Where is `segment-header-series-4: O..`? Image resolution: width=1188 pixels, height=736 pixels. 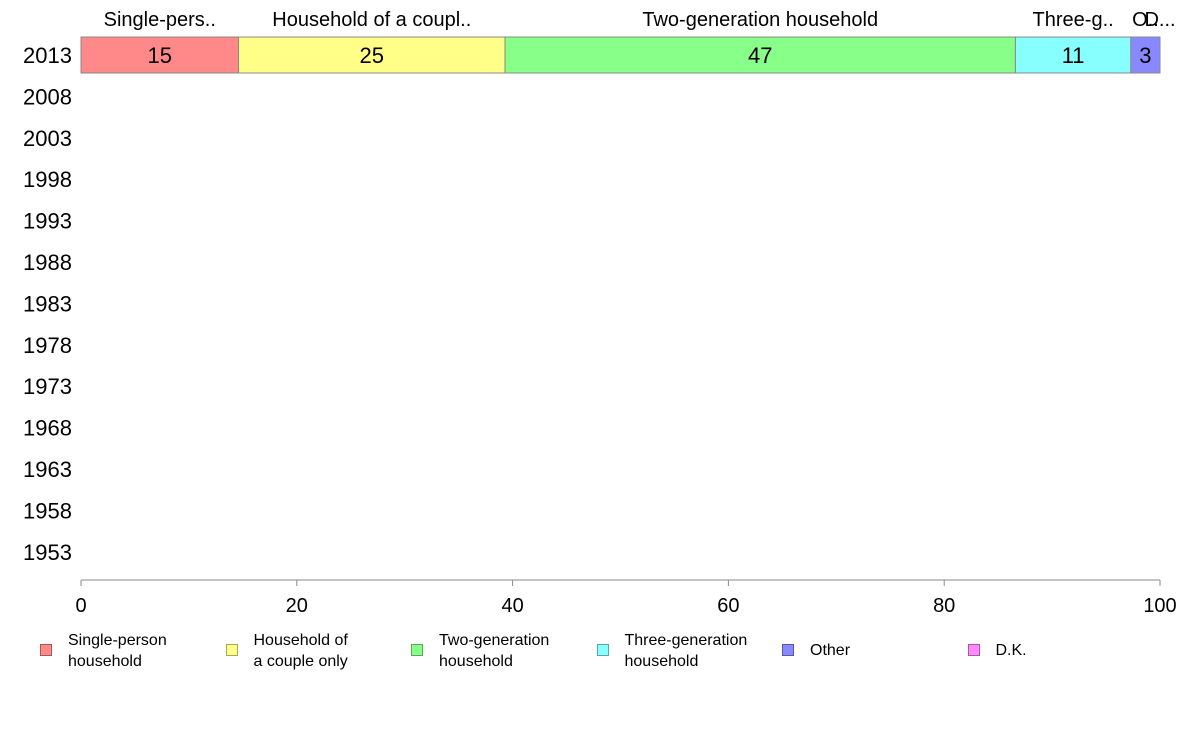
segment-header-series-4: O.. is located at coordinates (1145, 20).